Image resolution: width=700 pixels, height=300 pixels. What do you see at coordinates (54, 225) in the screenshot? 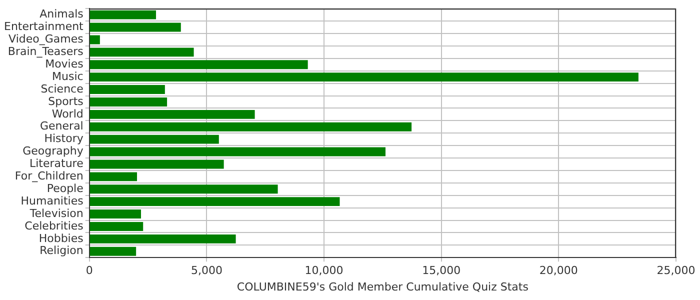
I see `y-tick-label: Celebrities` at bounding box center [54, 225].